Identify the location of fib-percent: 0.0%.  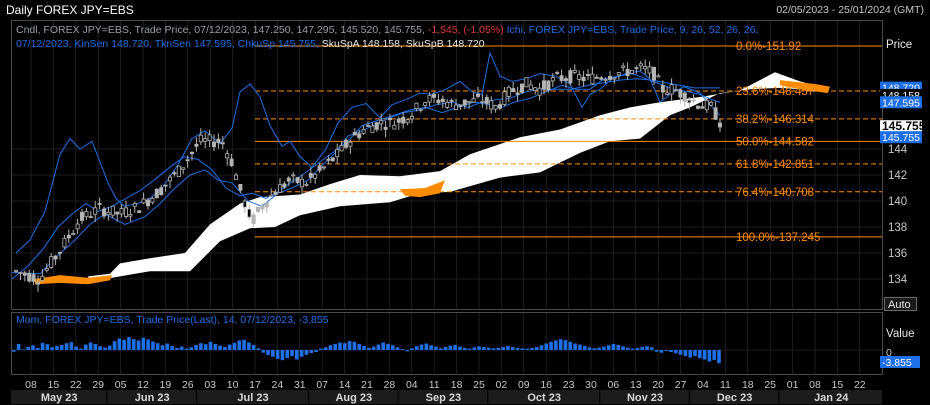
(749, 47).